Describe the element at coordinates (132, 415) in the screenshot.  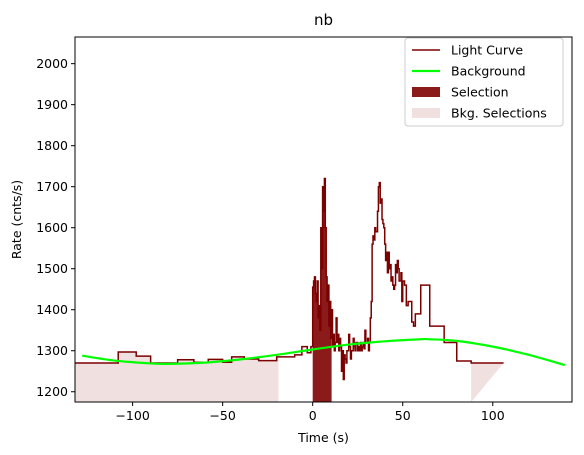
I see `x-tick-label: −100` at that location.